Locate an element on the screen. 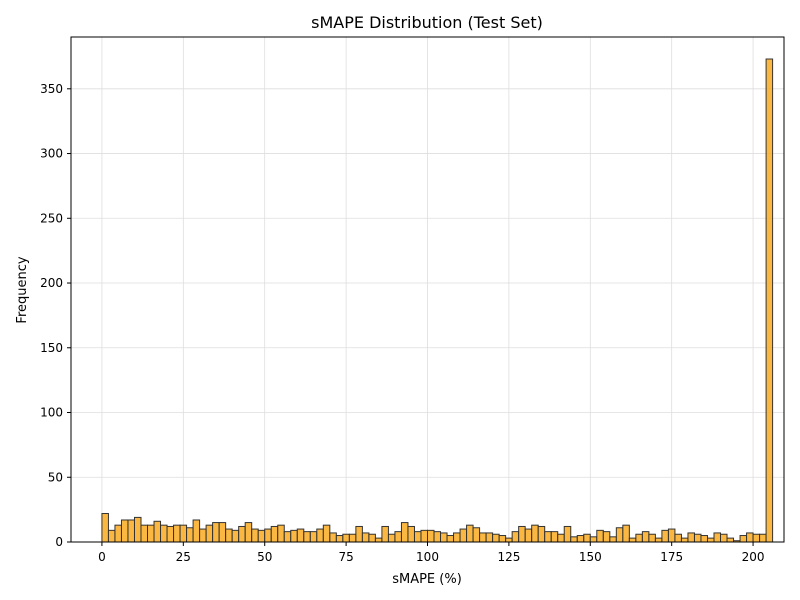 The height and width of the screenshot is (600, 800). x-tick-label: 0 is located at coordinates (102, 557).